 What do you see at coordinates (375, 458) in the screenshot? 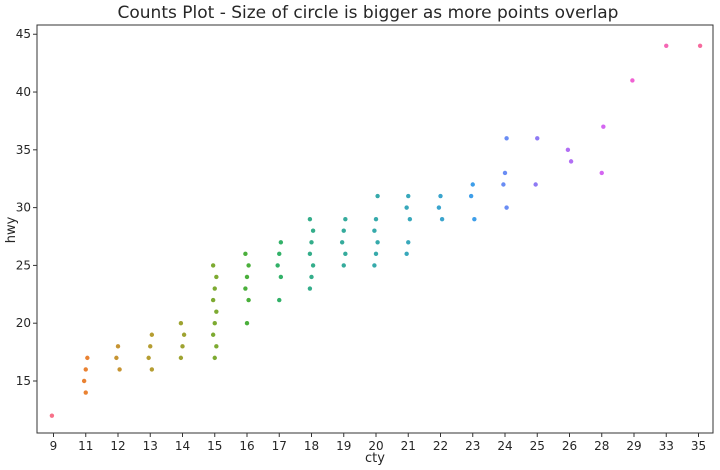
I see `x-axis-label: cty` at bounding box center [375, 458].